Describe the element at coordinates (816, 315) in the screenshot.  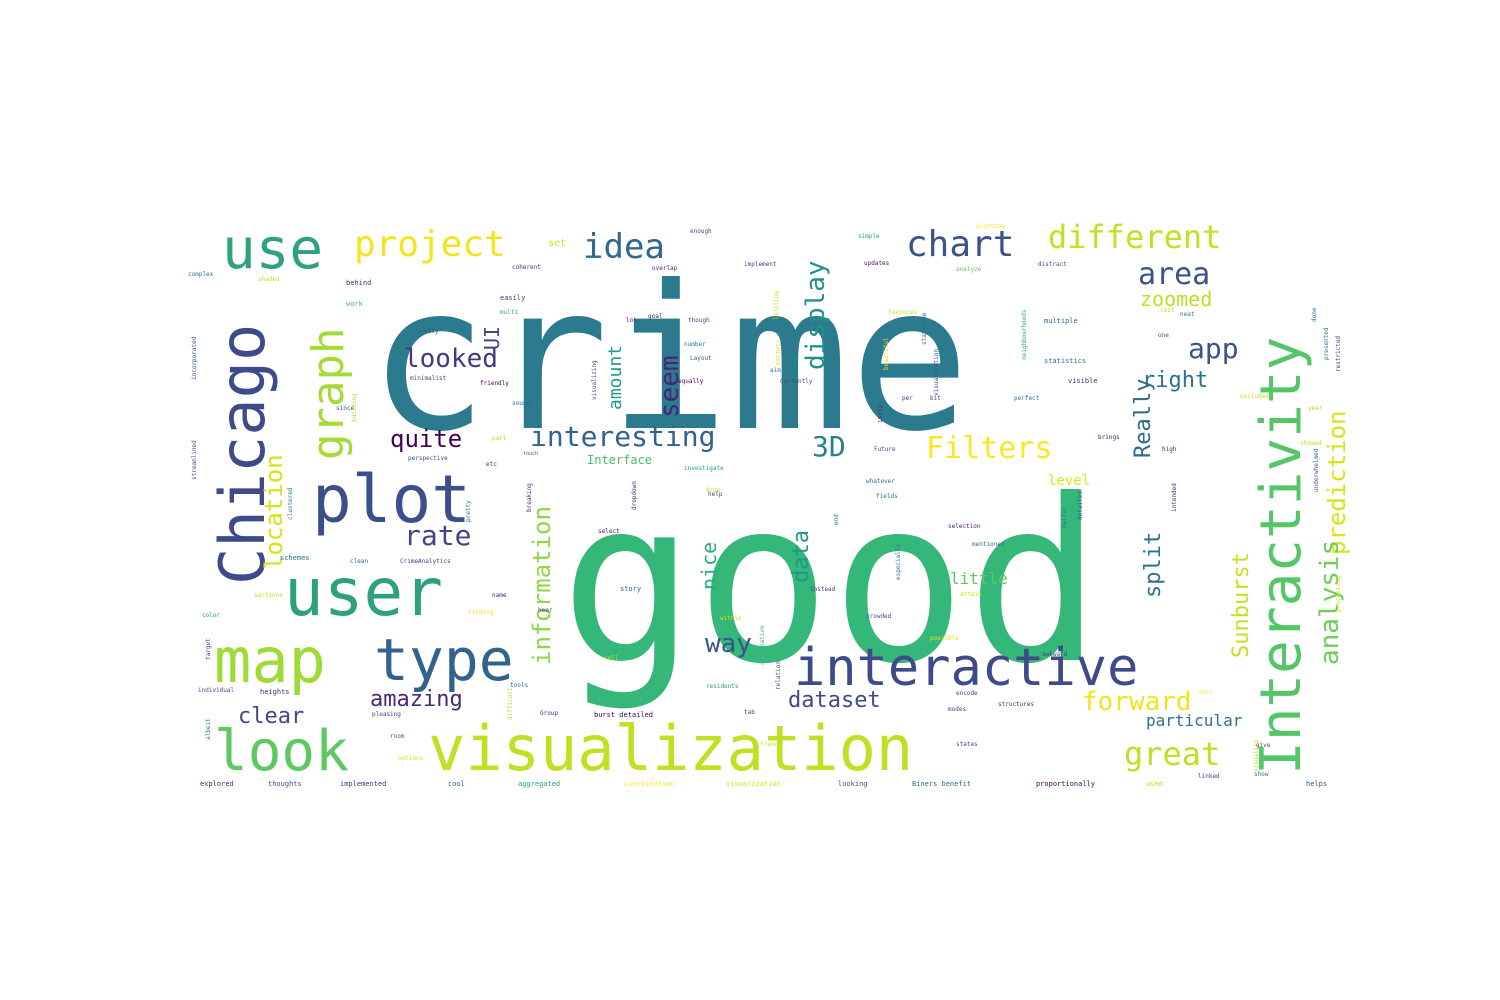
I see `cloud-word: display` at that location.